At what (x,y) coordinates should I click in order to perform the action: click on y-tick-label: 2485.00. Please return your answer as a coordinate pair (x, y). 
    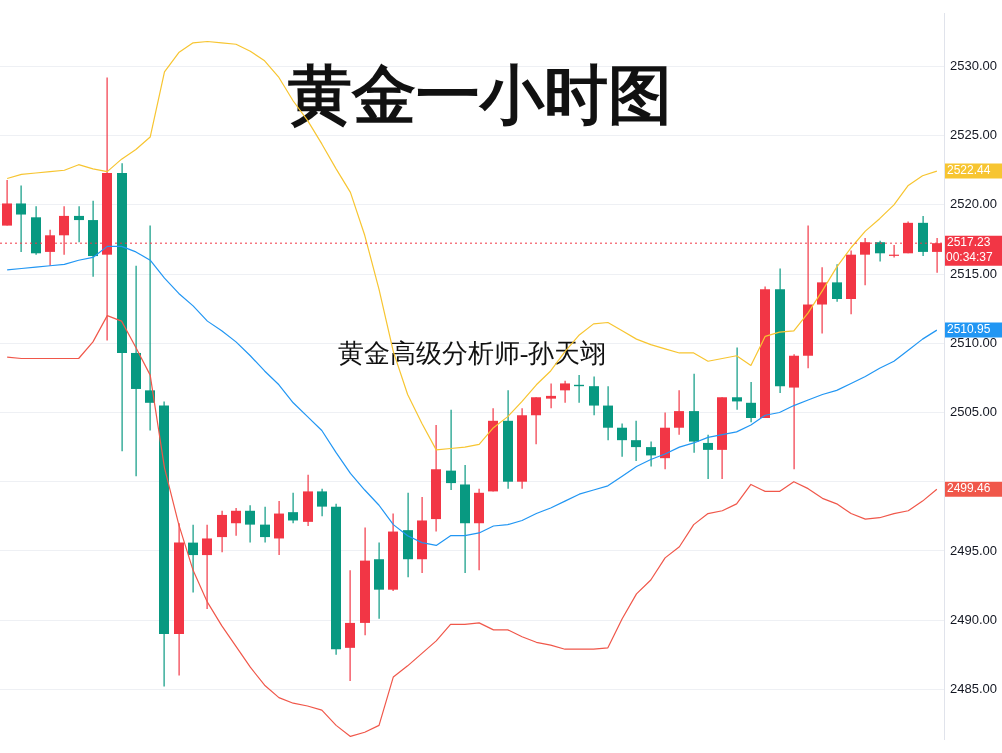
    Looking at the image, I should click on (973, 688).